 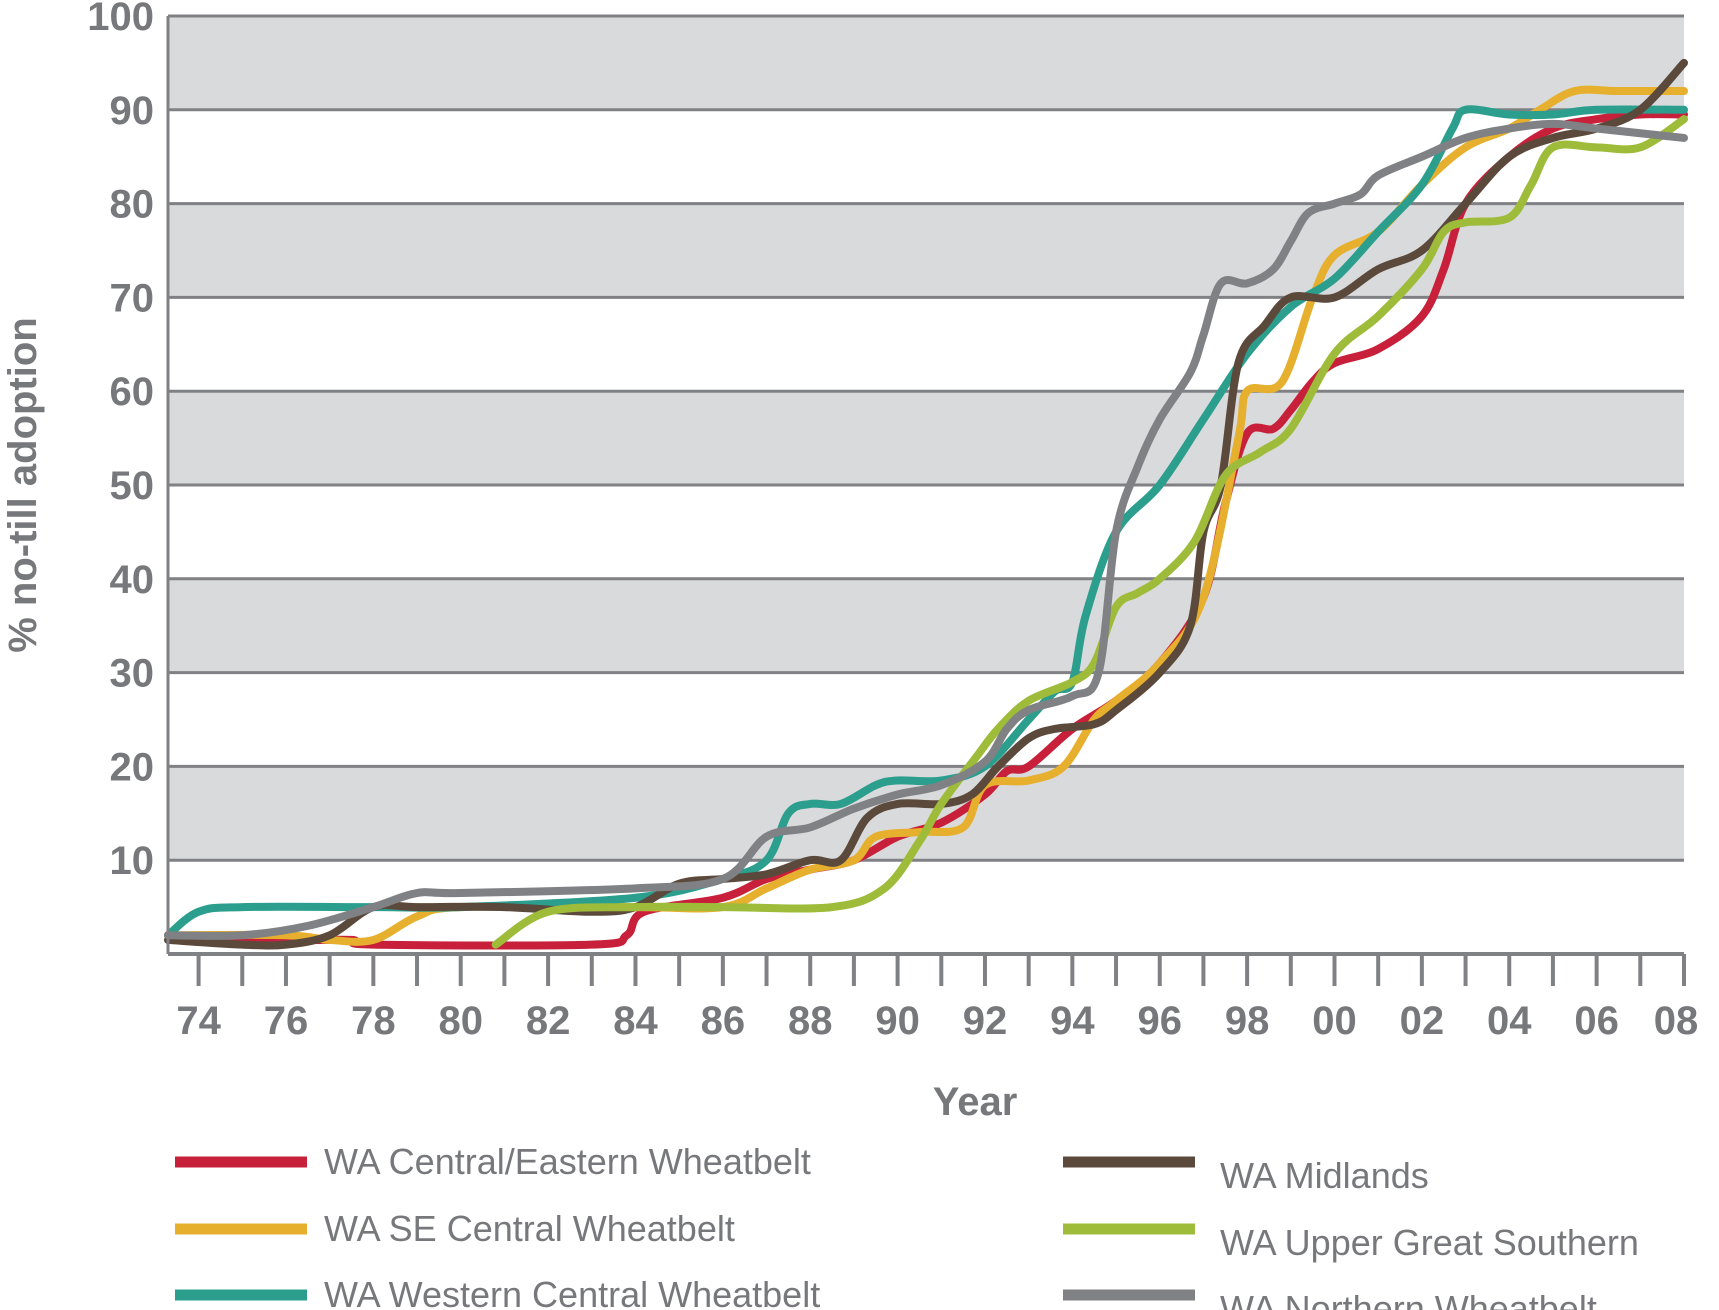 I want to click on y-tick-label: 20, so click(x=132, y=767).